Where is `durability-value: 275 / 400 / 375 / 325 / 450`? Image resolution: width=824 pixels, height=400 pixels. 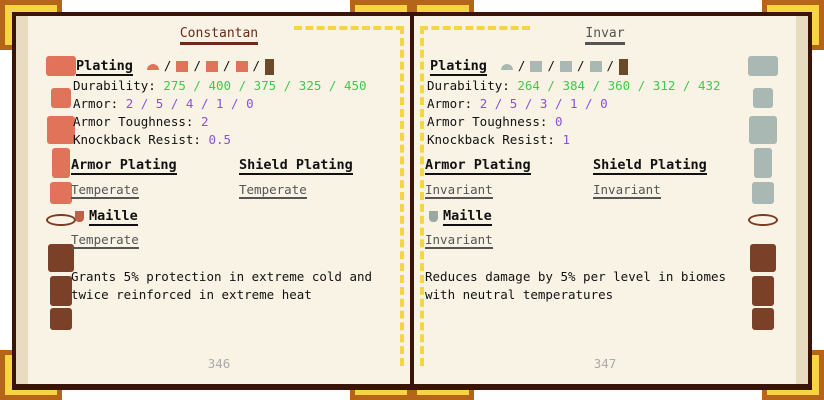
durability-value: 275 / 400 / 375 / 325 / 450 is located at coordinates (265, 85).